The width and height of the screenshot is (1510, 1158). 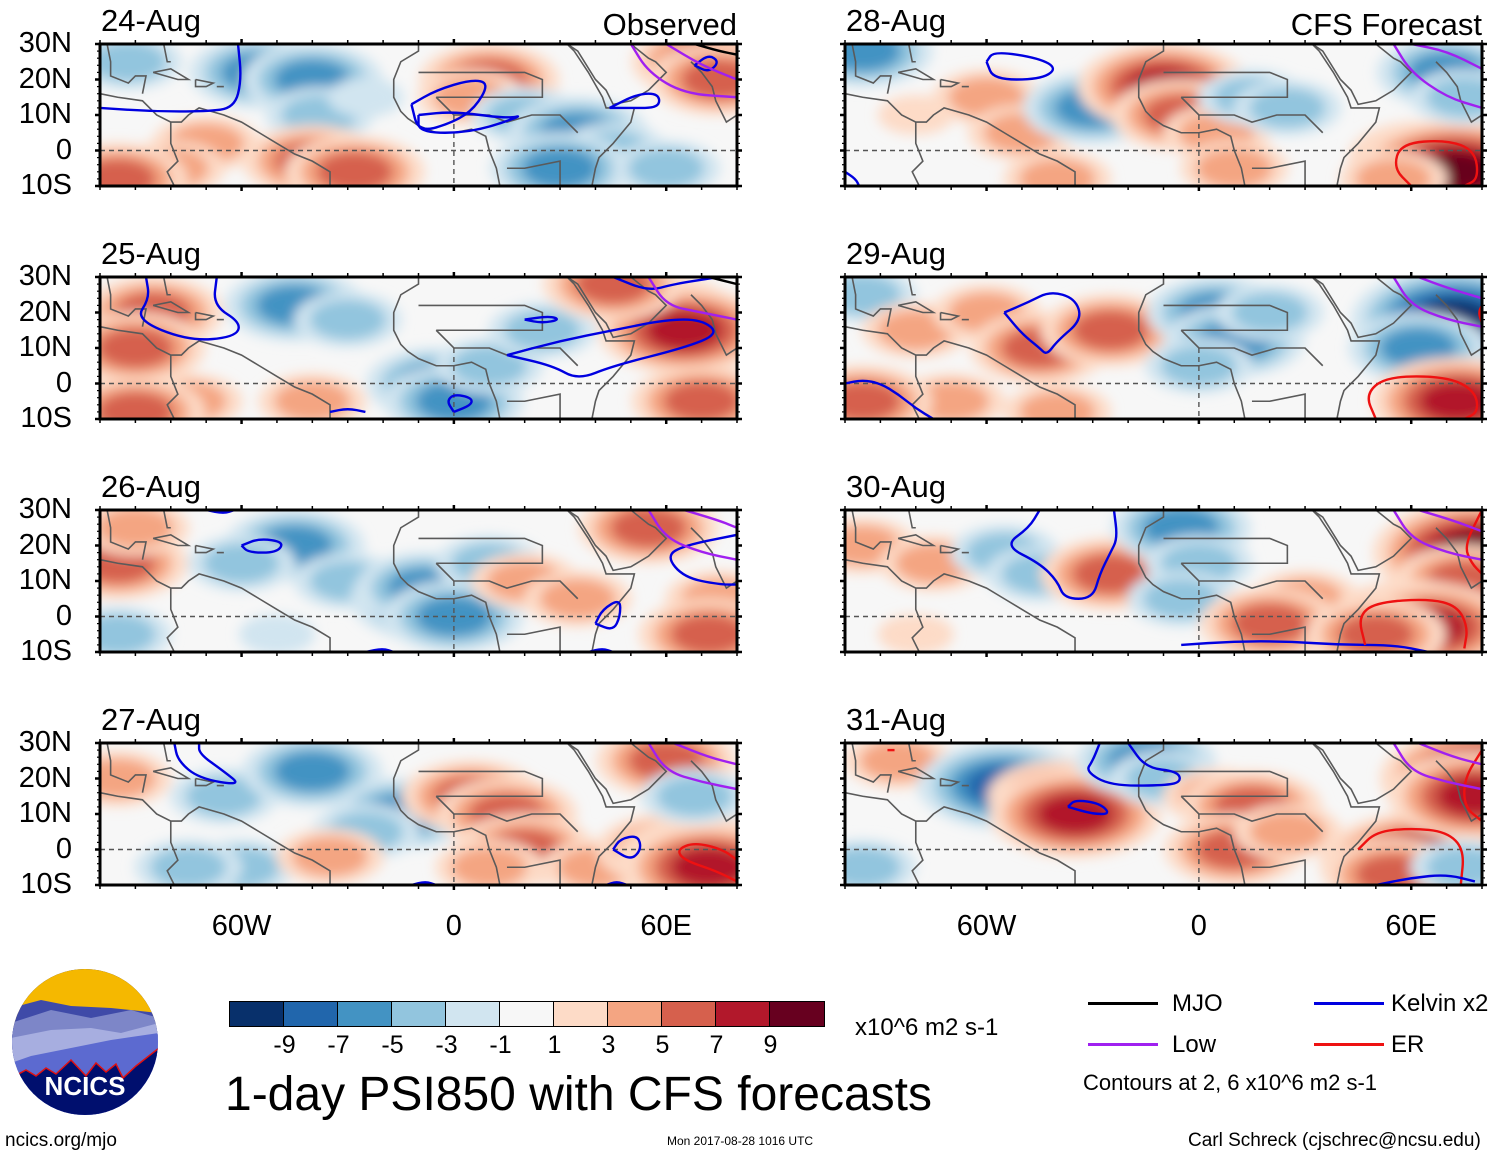 I want to click on x-tick-label: 60W, so click(x=241, y=926).